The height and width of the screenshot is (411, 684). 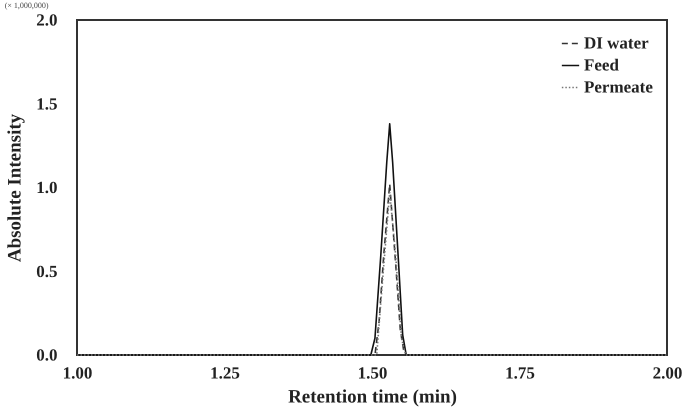 What do you see at coordinates (47, 271) in the screenshot?
I see `y-tick-label: 0.5` at bounding box center [47, 271].